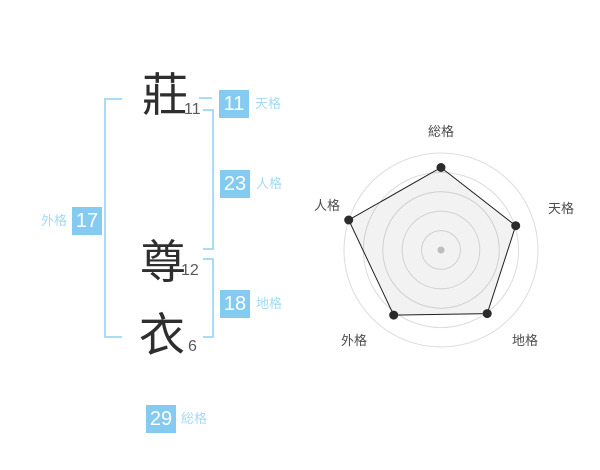  Describe the element at coordinates (194, 418) in the screenshot. I see `soukaku-label: 総格` at that location.